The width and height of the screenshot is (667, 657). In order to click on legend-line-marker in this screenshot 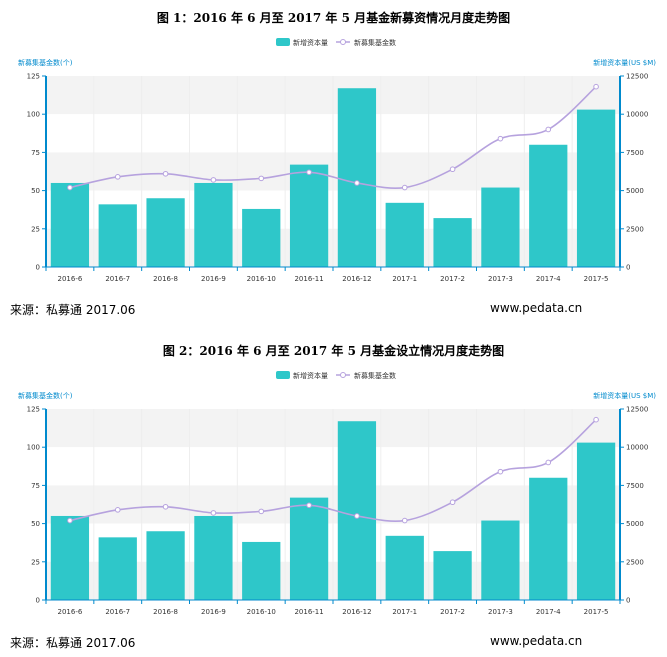, I will do `click(343, 42)`.